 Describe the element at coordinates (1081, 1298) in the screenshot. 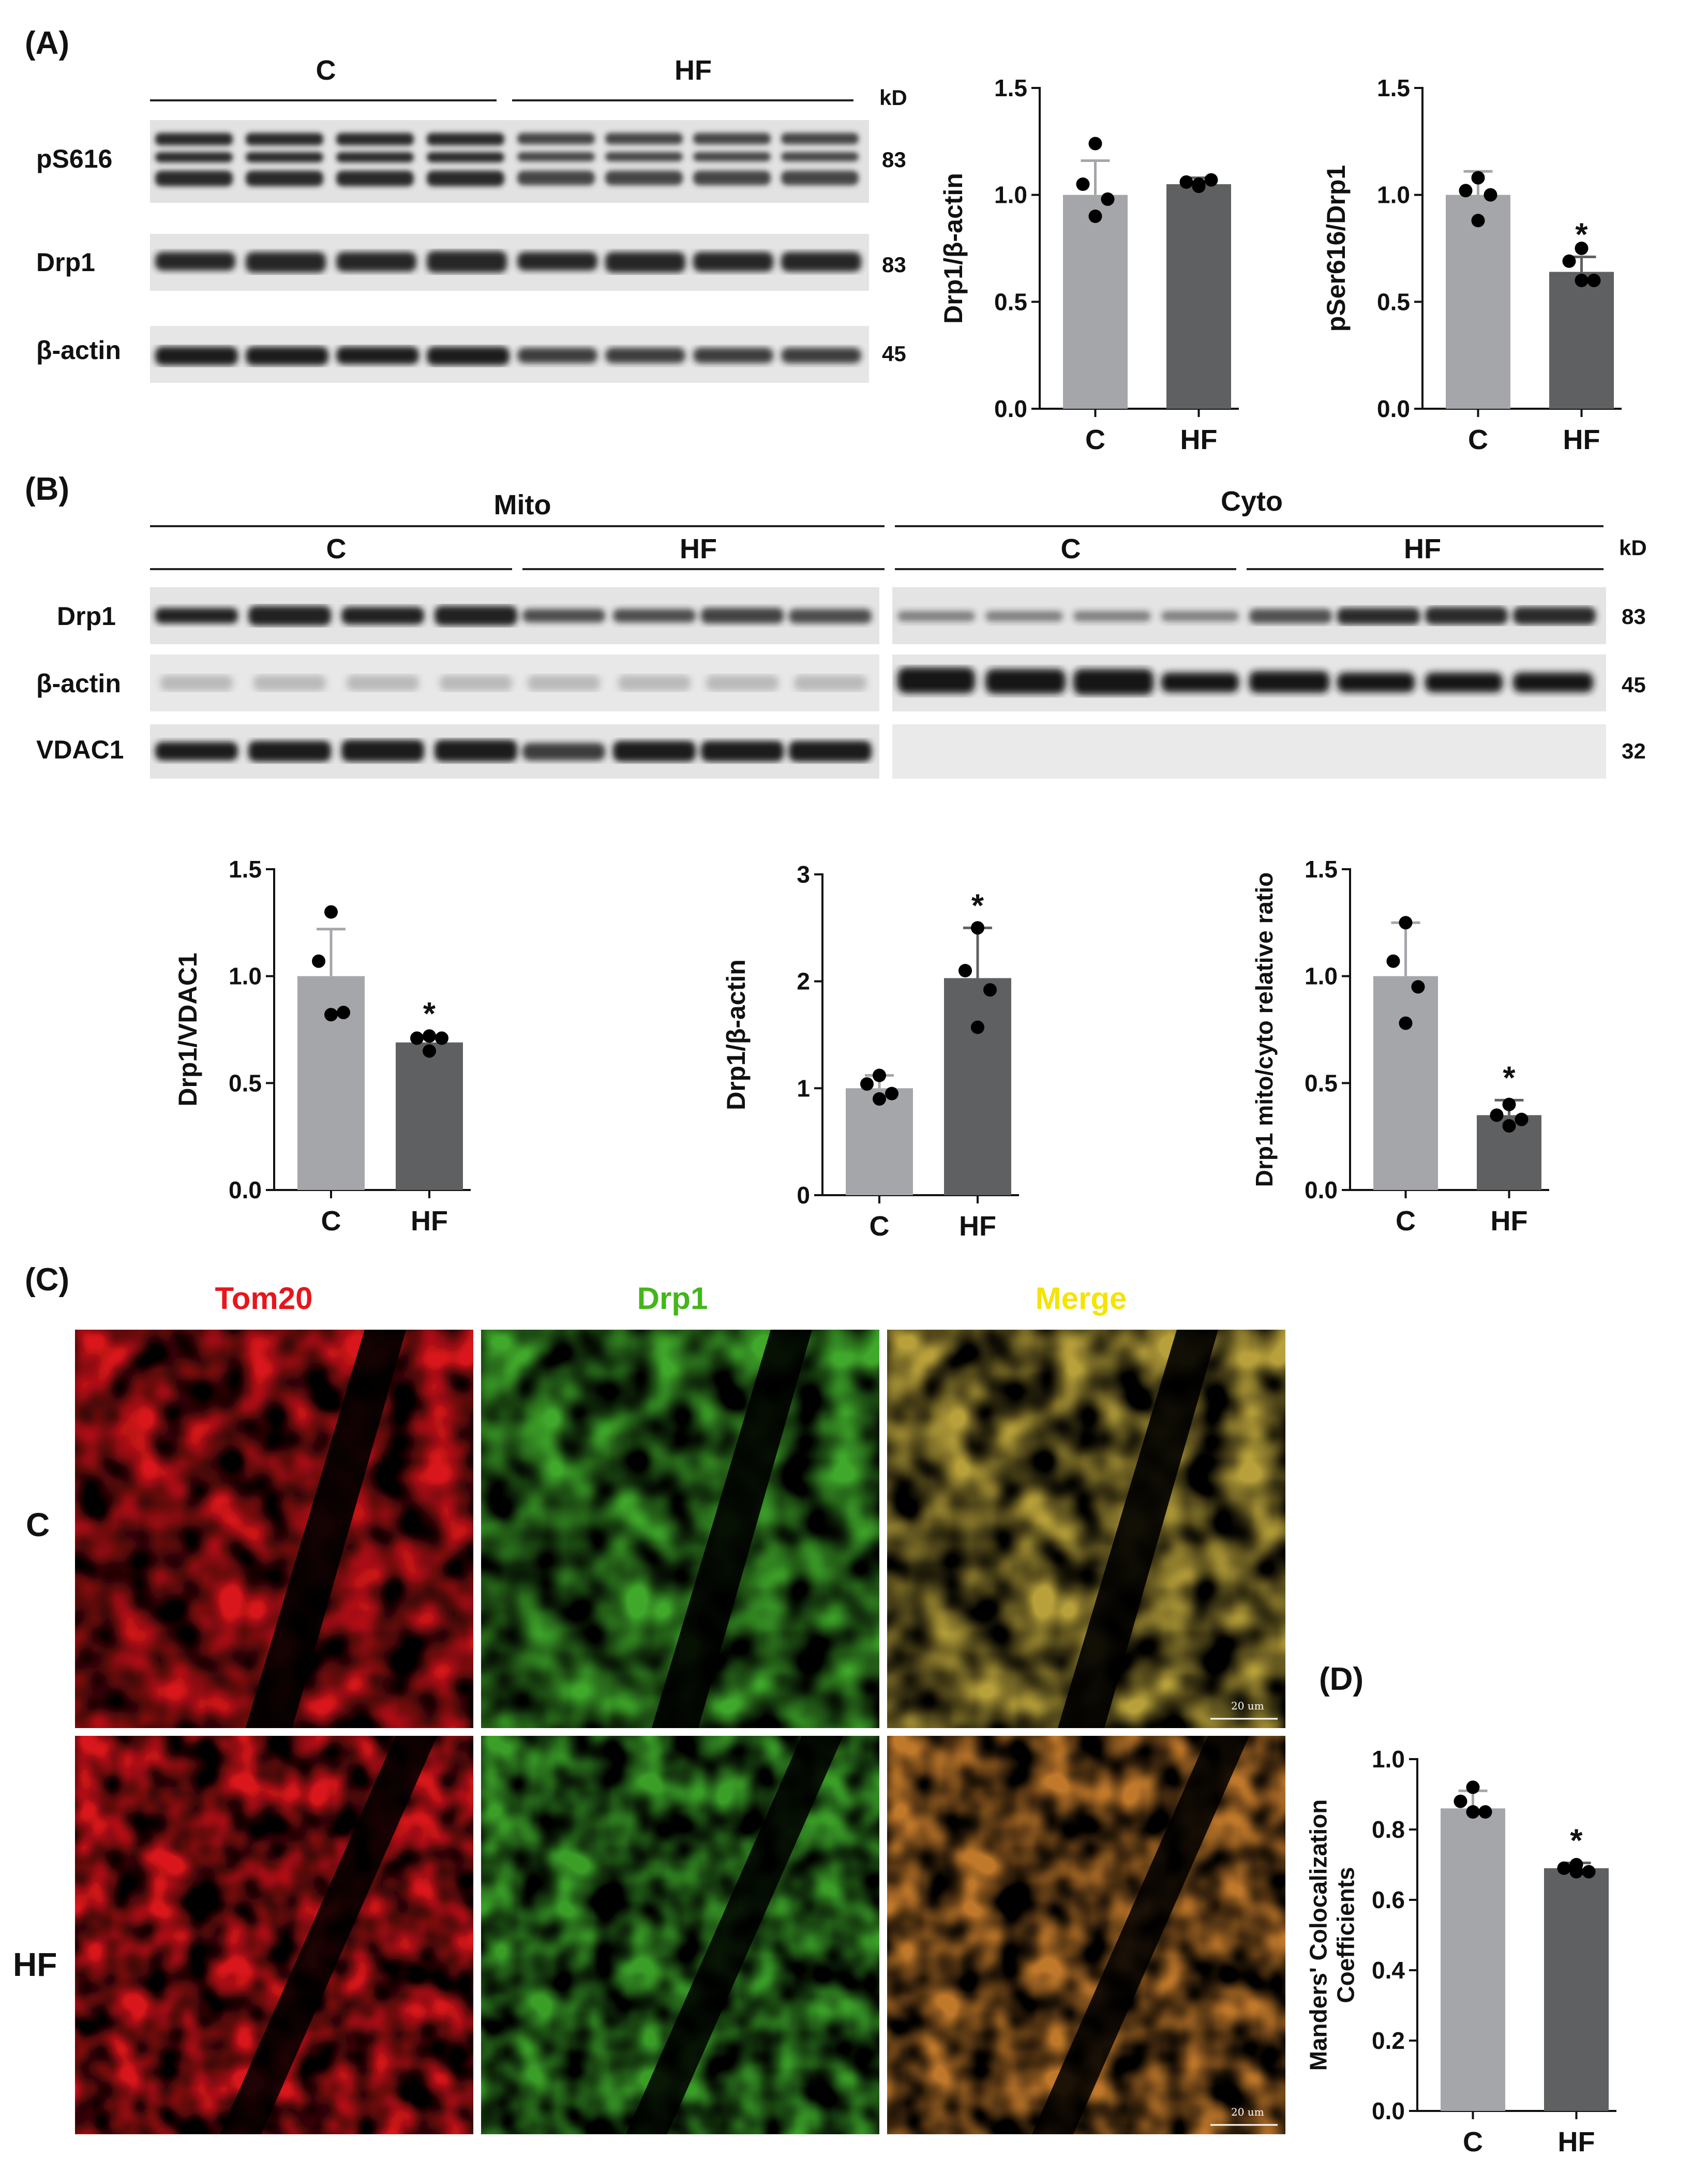

I see `channel-label-merge: Merge` at that location.